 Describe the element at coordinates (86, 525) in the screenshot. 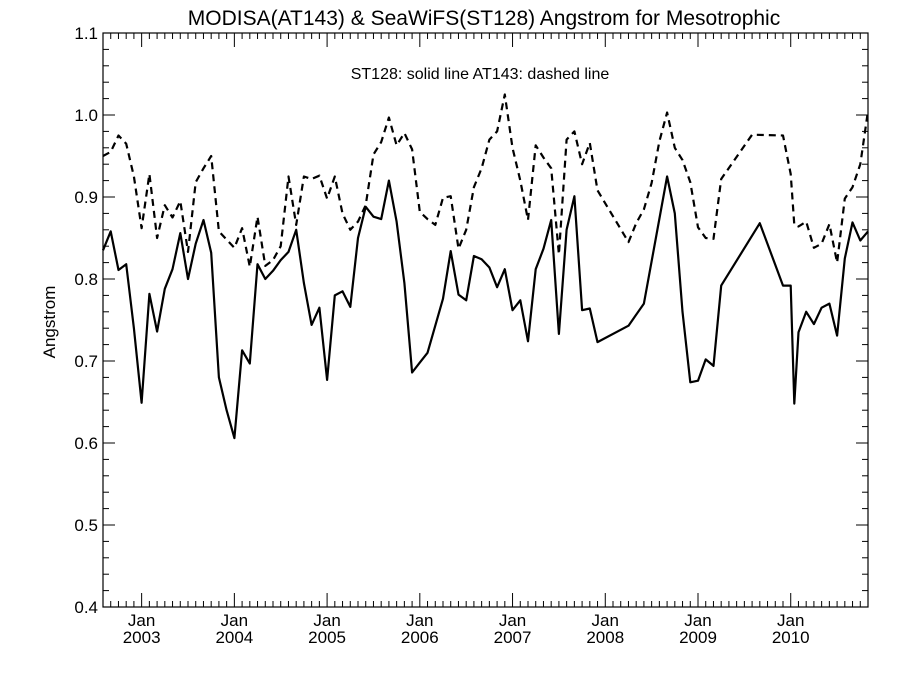

I see `y-tick-label: 0.5` at that location.